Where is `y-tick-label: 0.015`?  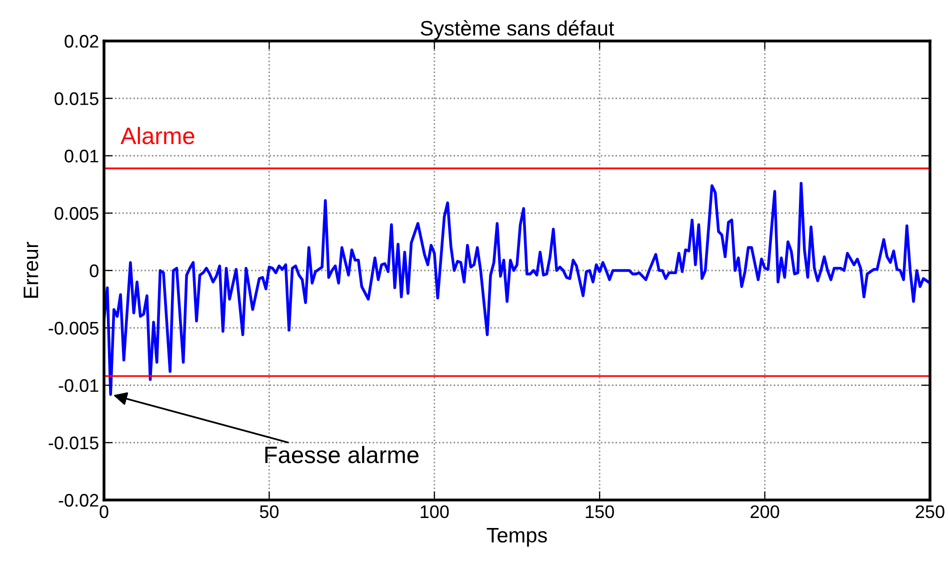
y-tick-label: 0.015 is located at coordinates (76, 99).